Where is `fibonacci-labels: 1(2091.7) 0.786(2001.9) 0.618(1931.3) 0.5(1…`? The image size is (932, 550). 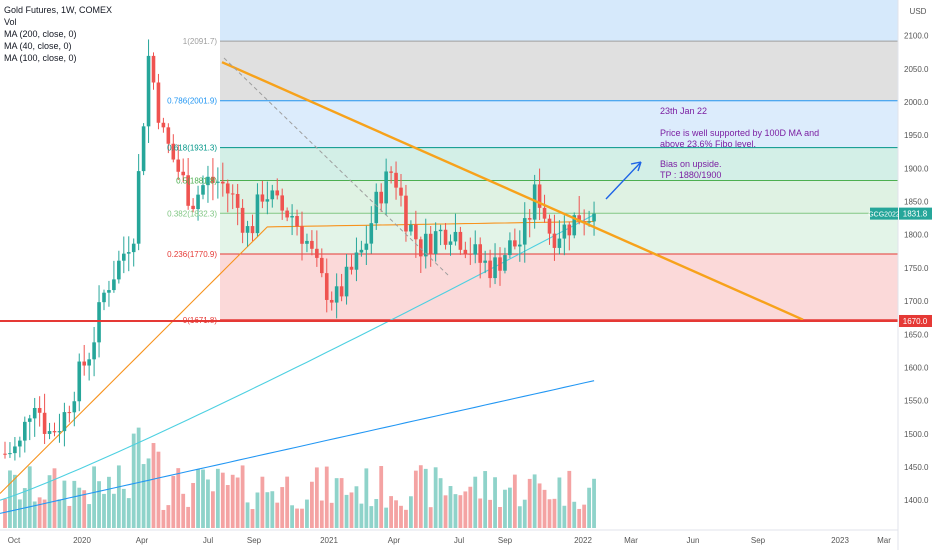 fibonacci-labels: 1(2091.7) 0.786(2001.9) 0.618(1931.3) 0.5(1… is located at coordinates (192, 181).